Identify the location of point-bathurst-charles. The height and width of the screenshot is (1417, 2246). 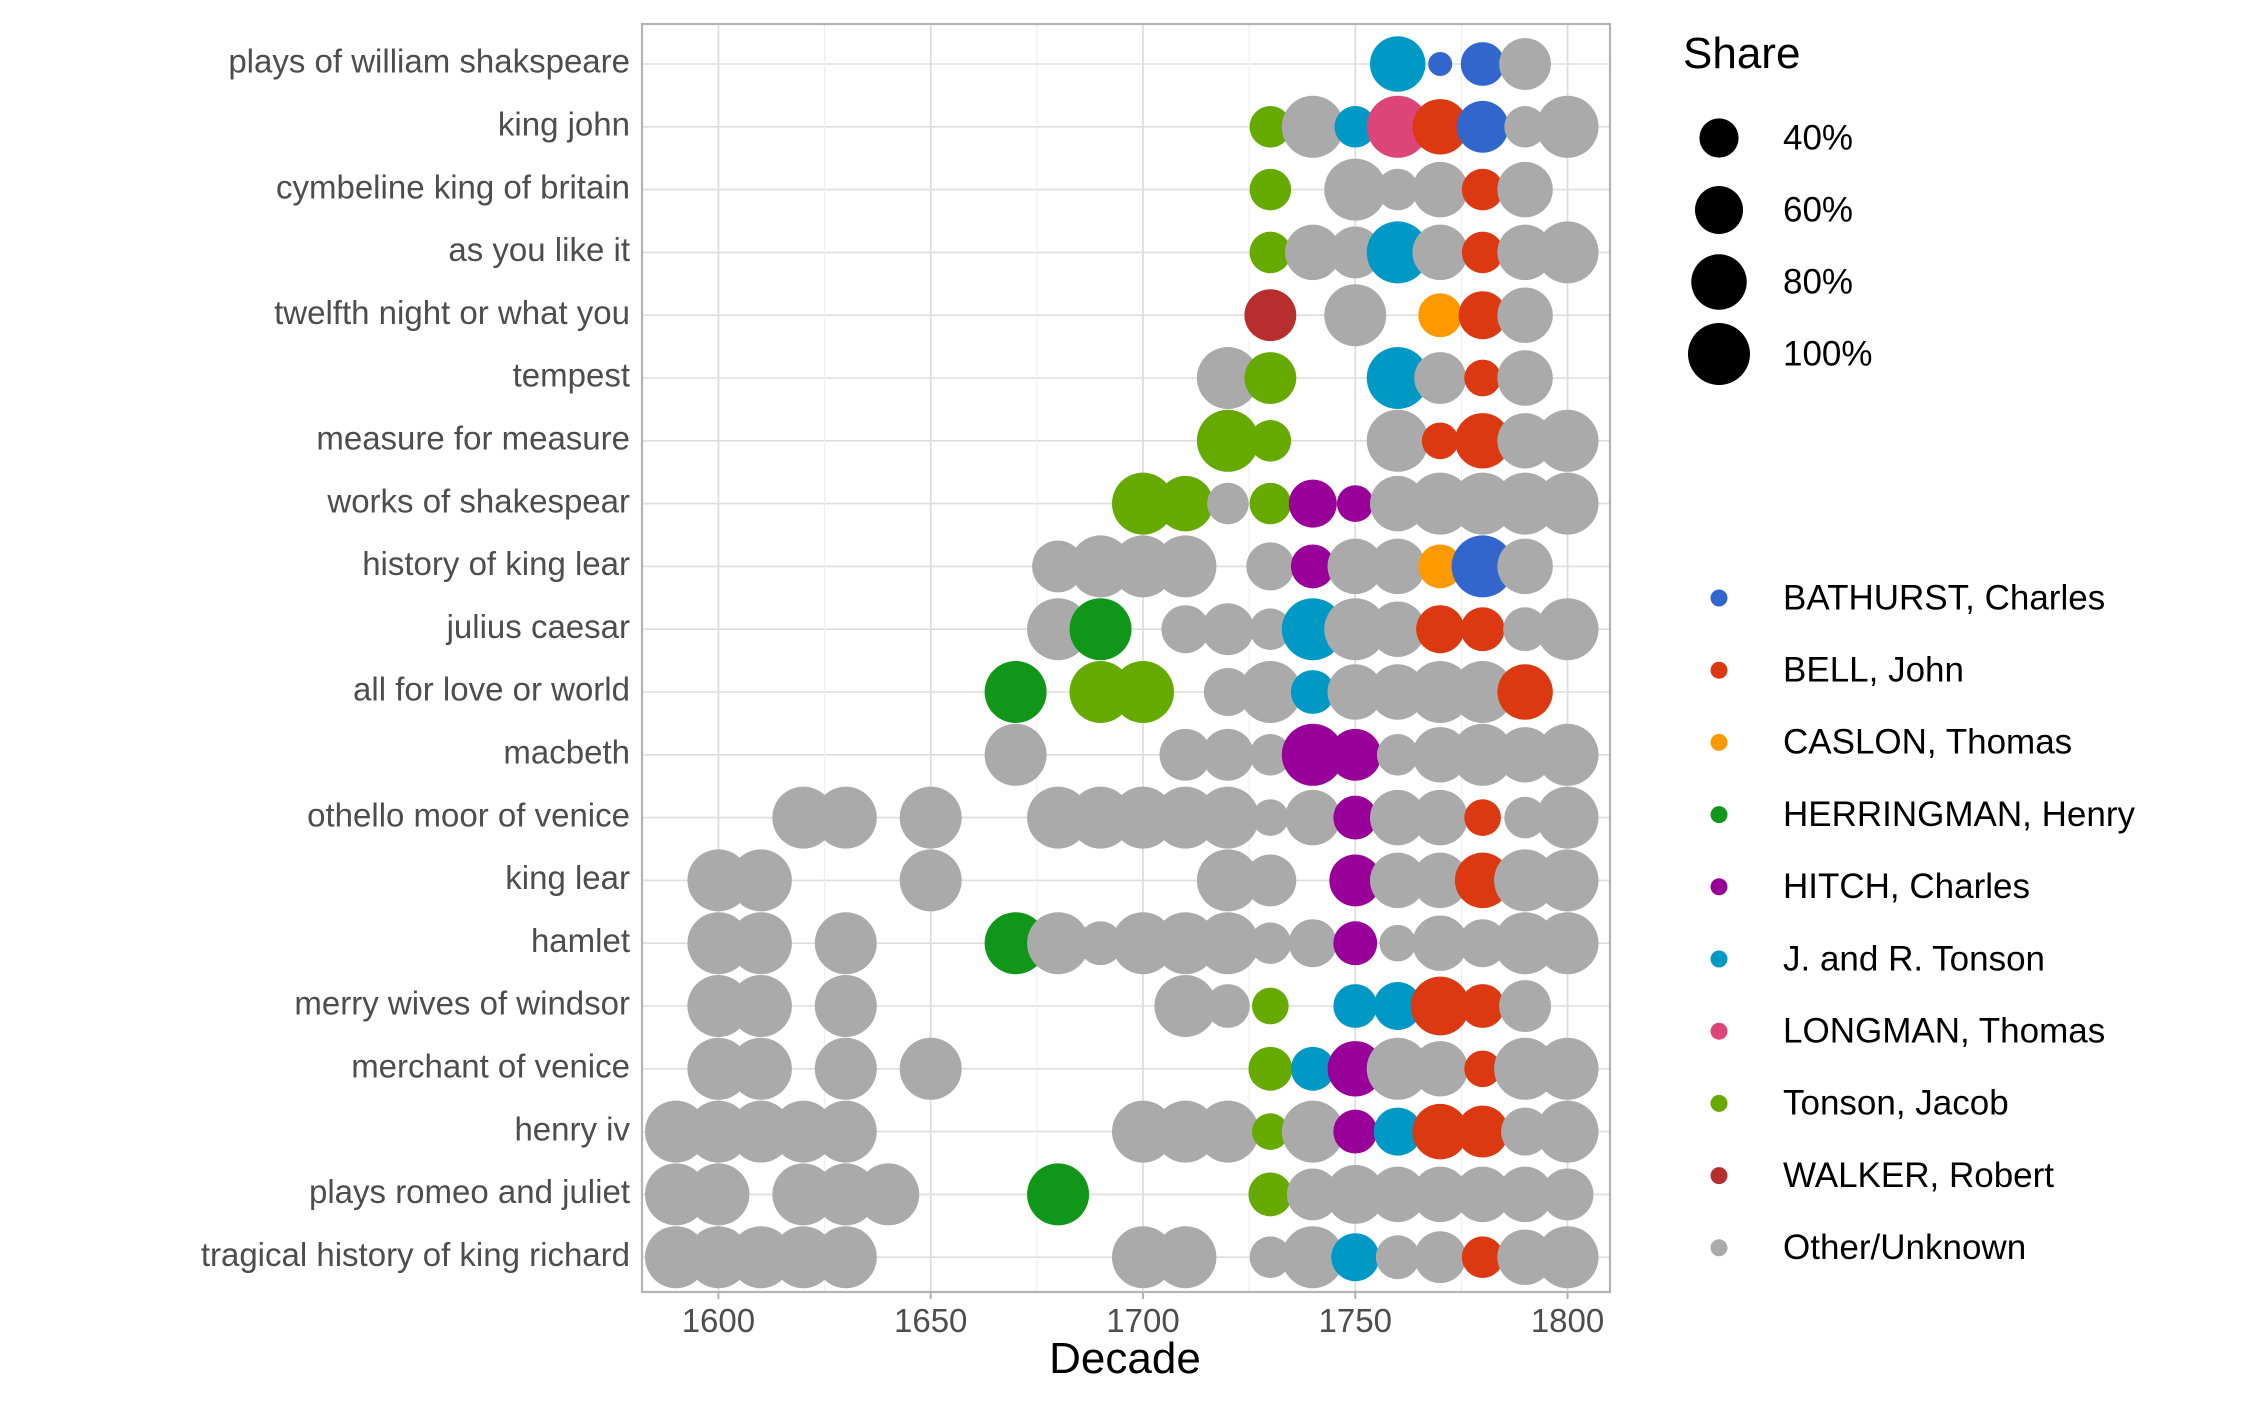
(1482, 64).